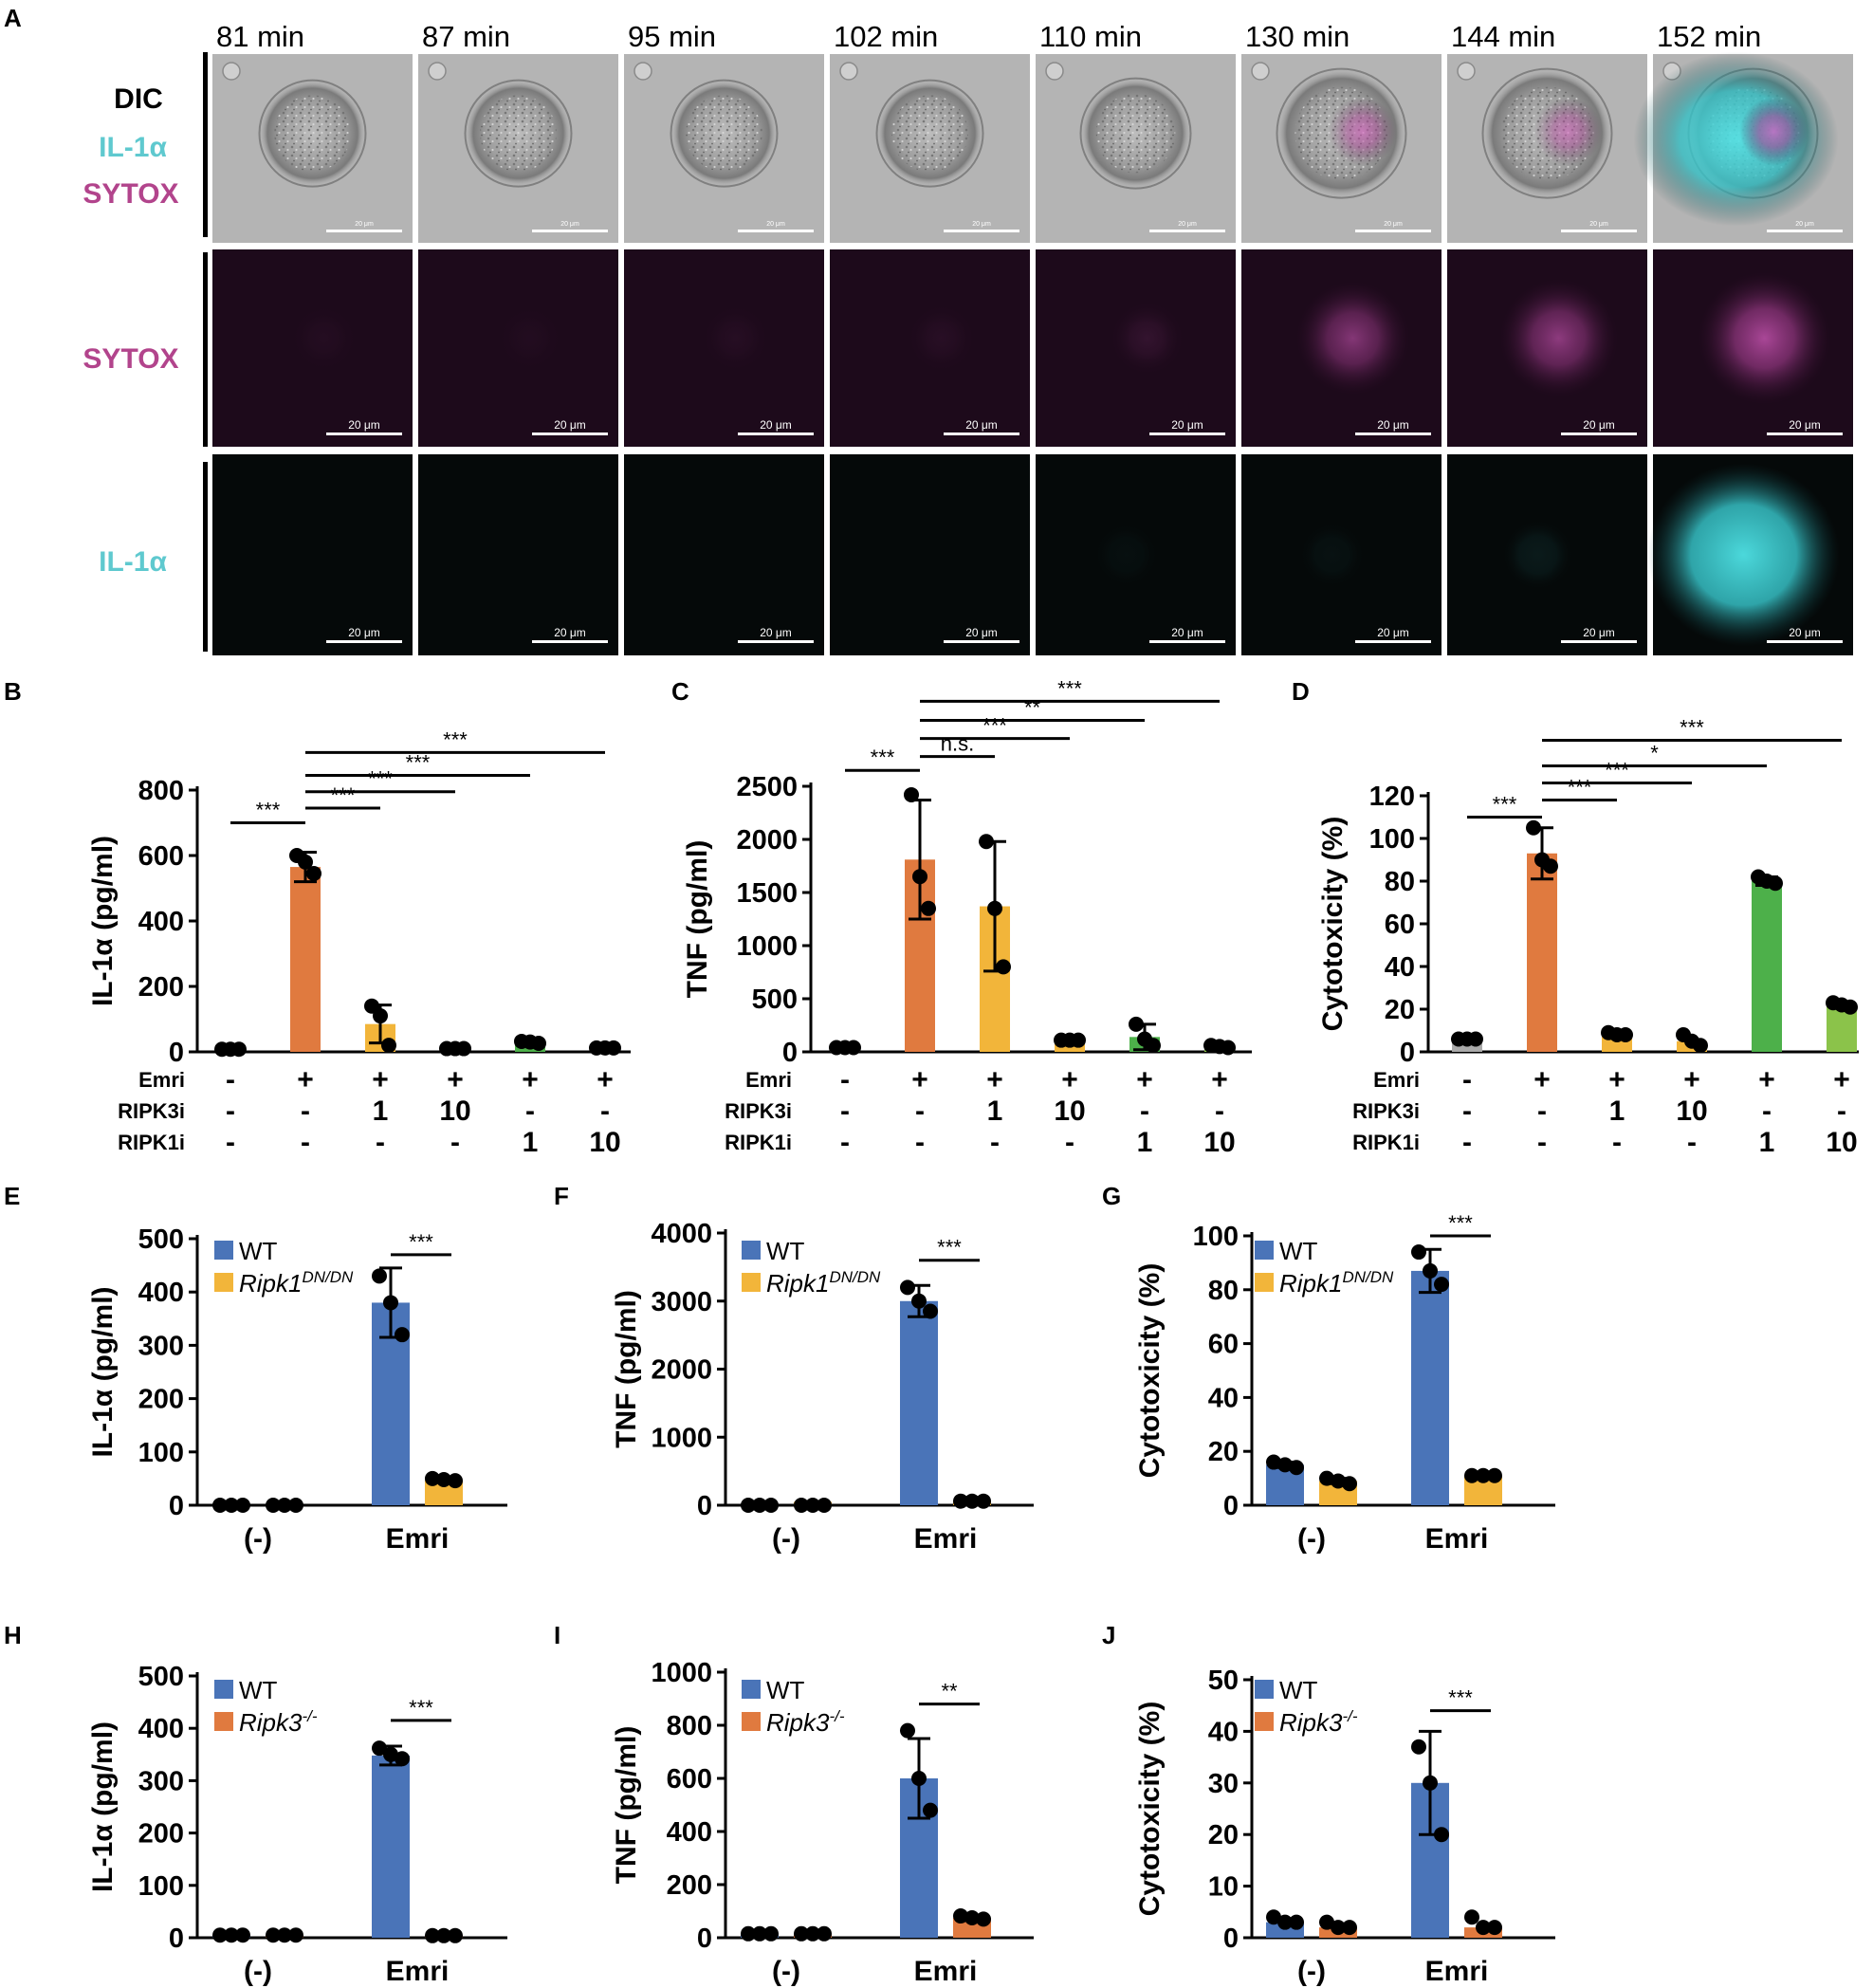 This screenshot has width=1873, height=1988. I want to click on treatment-value: 10, so click(1692, 1111).